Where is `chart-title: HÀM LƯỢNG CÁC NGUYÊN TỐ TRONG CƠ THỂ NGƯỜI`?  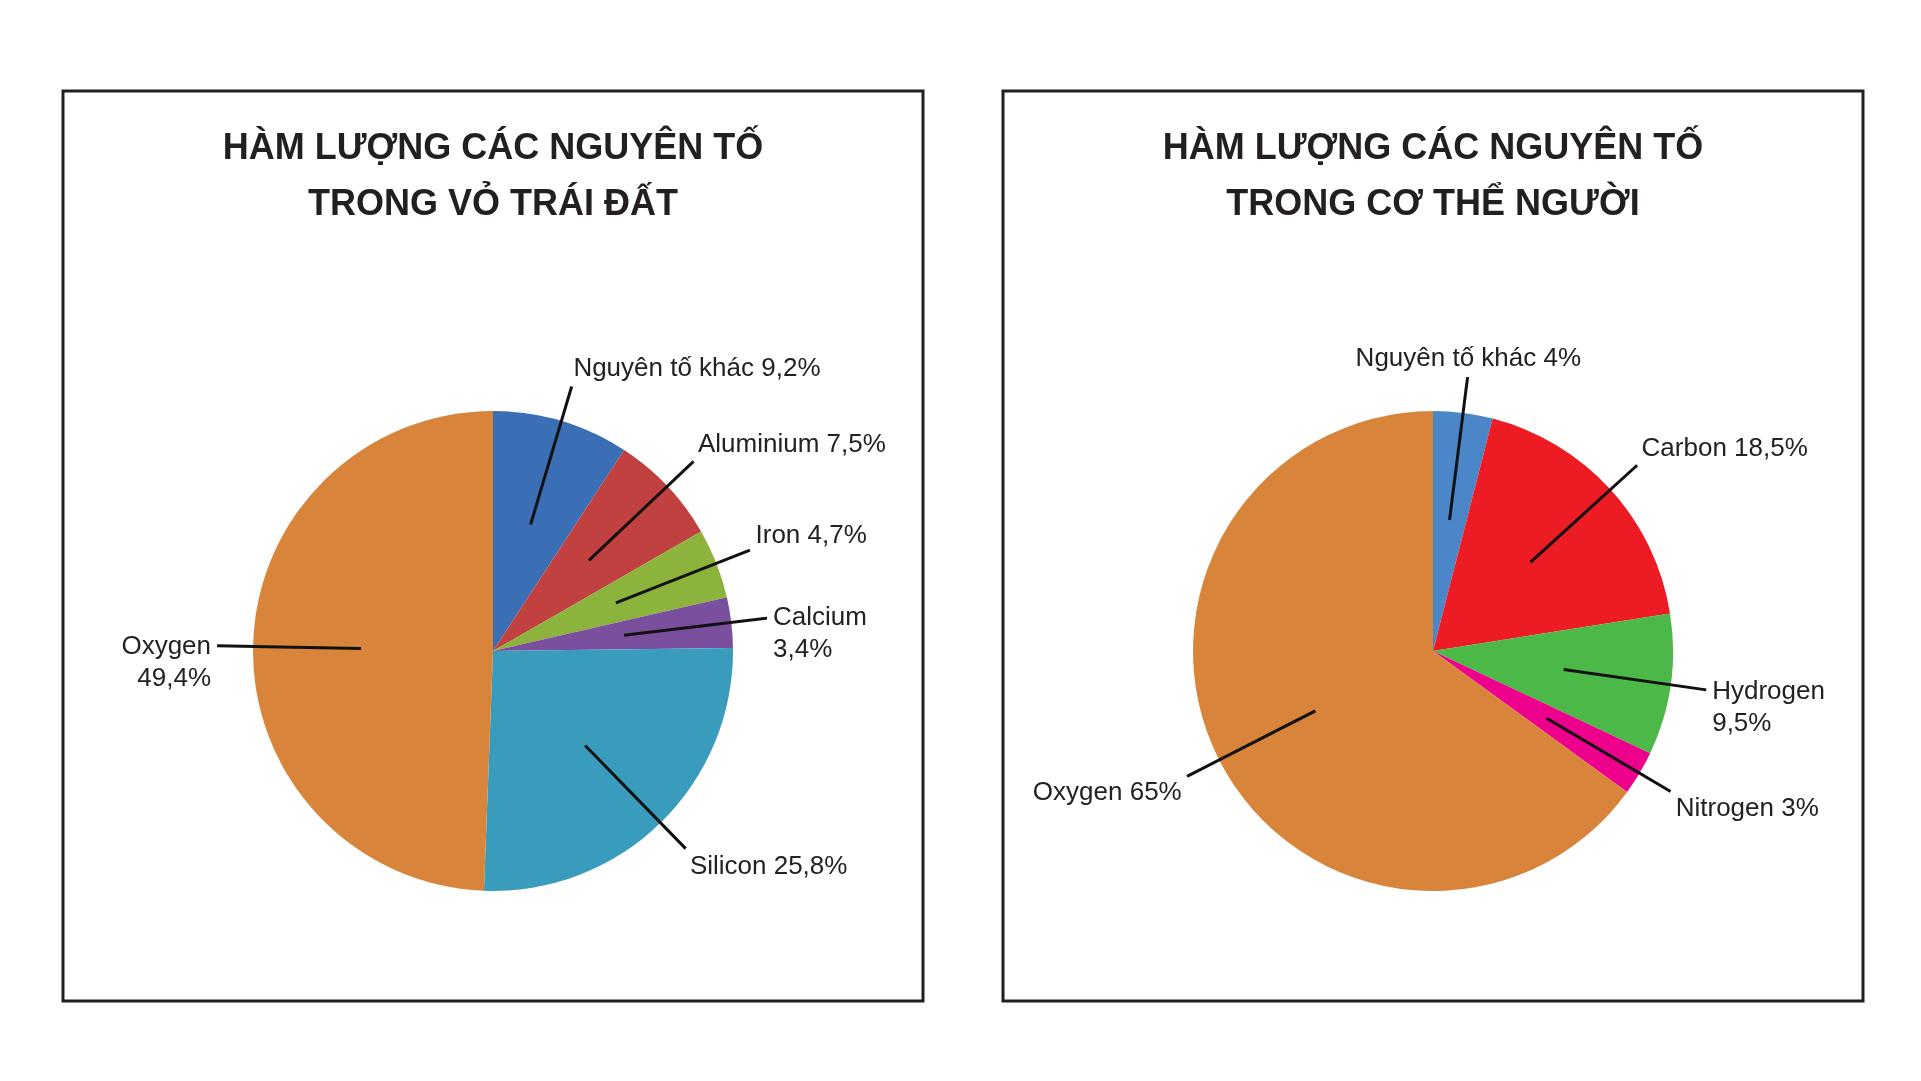
chart-title: HÀM LƯỢNG CÁC NGUYÊN TỐ TRONG CƠ THỂ NGƯỜI is located at coordinates (1433, 174).